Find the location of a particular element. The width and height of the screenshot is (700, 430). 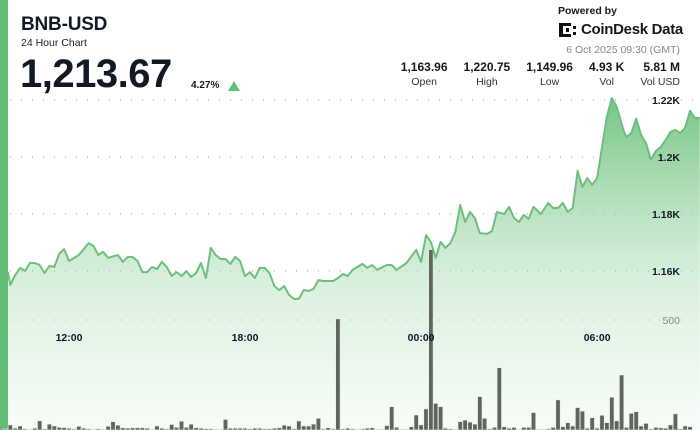

coindesk-logo: CoinDesk Data is located at coordinates (620, 30).